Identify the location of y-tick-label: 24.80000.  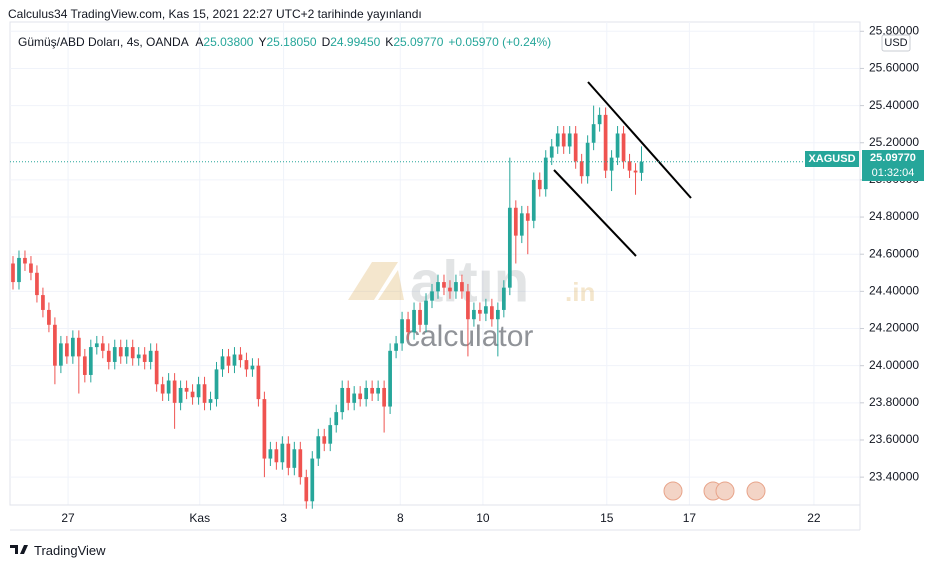
(894, 216).